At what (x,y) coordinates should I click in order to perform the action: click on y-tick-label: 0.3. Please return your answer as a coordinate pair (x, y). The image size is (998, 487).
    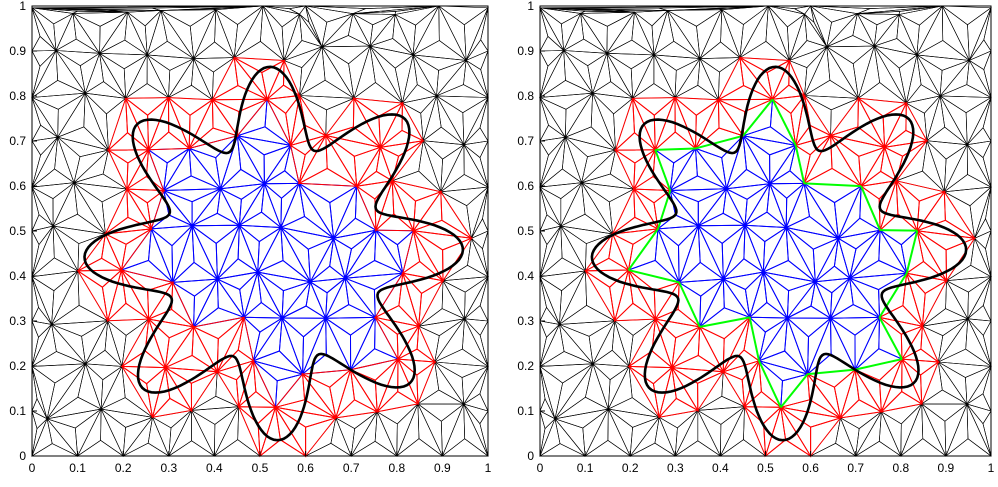
    Looking at the image, I should click on (17, 321).